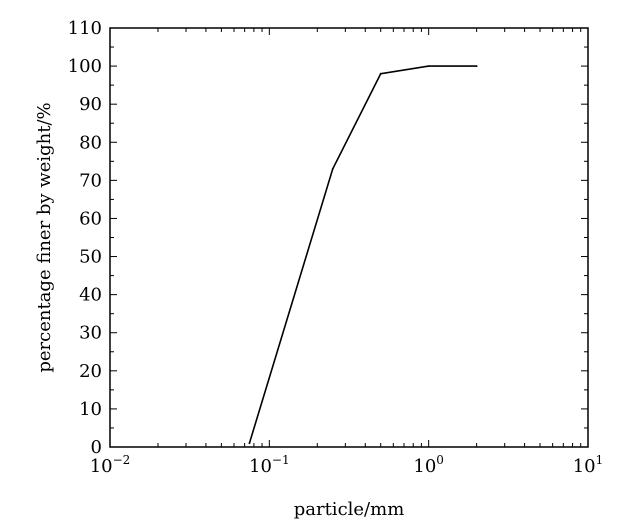  Describe the element at coordinates (96, 447) in the screenshot. I see `y-tick-label: 0` at that location.